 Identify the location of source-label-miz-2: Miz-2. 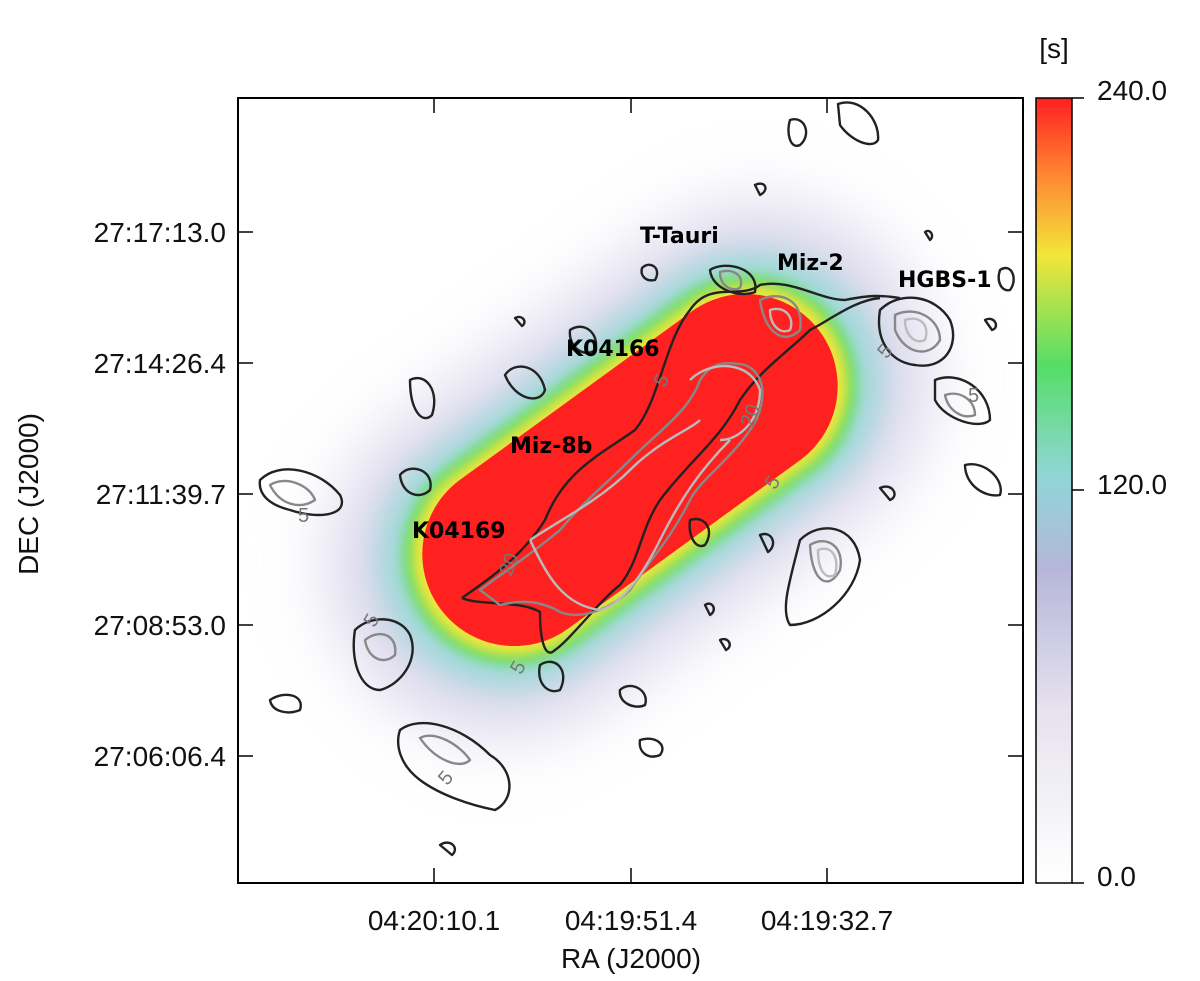
(810, 263).